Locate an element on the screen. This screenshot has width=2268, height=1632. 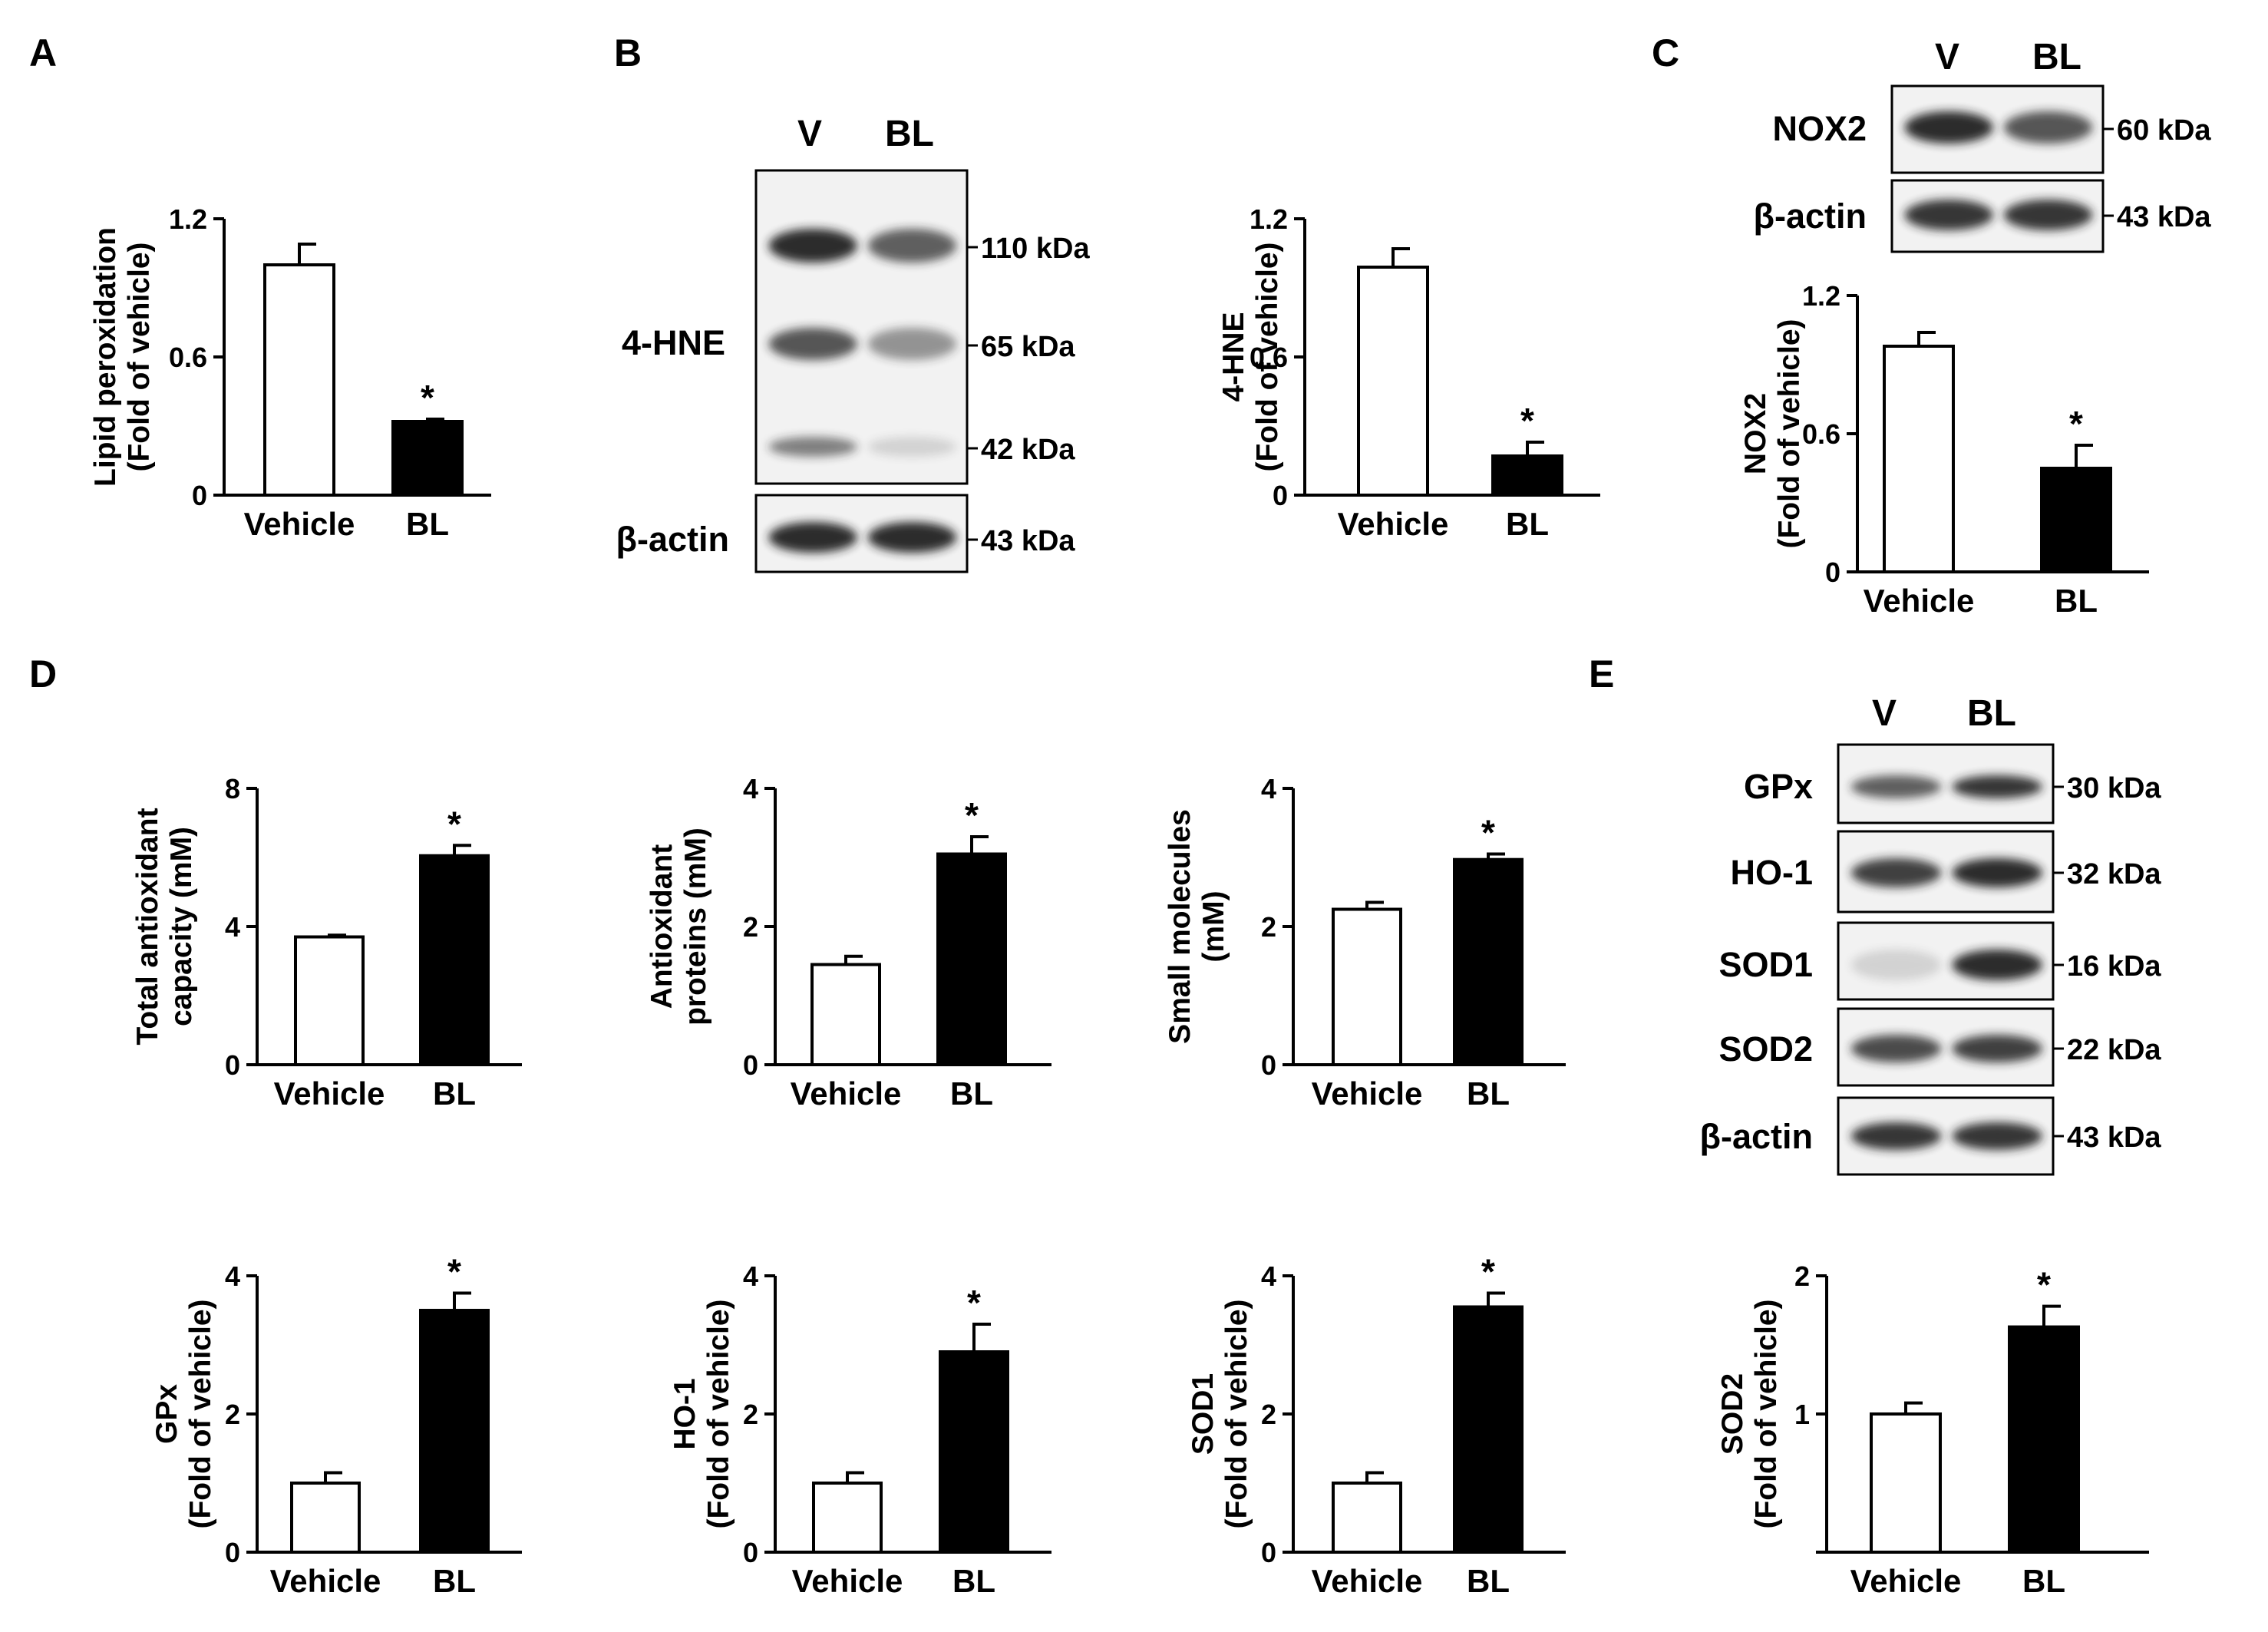
y-axis-label-line: 4-HNE is located at coordinates (1234, 356).